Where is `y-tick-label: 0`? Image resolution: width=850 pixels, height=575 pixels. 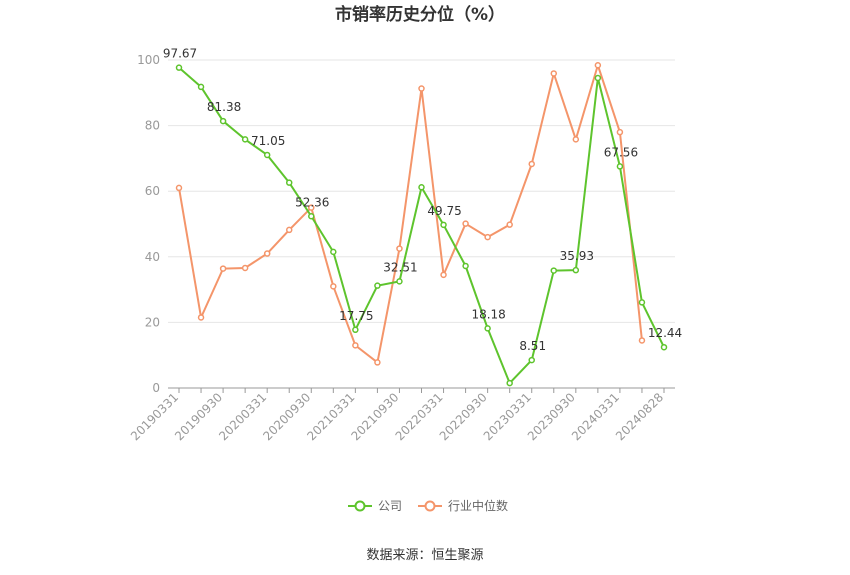 y-tick-label: 0 is located at coordinates (156, 388).